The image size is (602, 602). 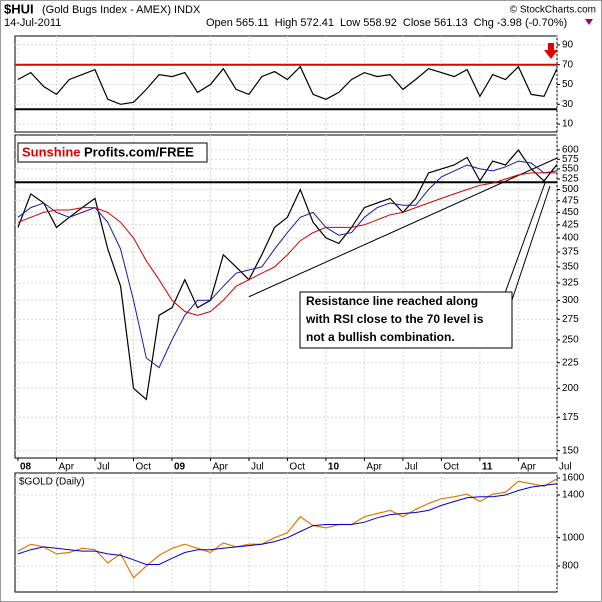 I want to click on note-box, so click(x=406, y=320).